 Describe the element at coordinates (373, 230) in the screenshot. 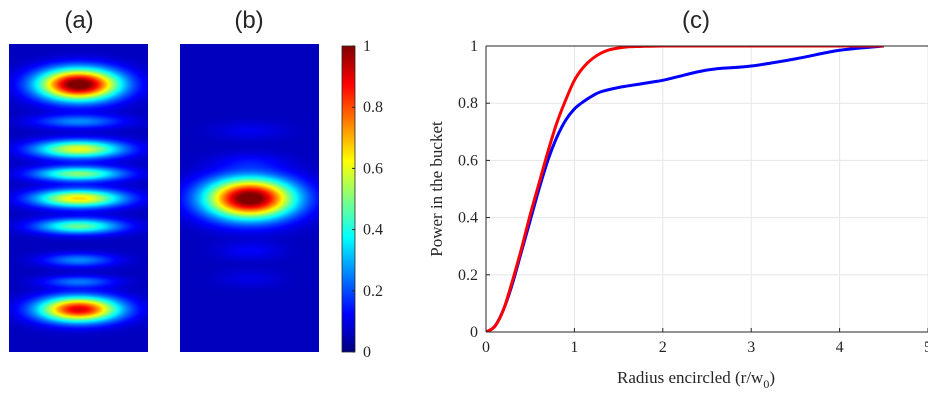

I see `colorbar-tick-label: 0.4` at that location.